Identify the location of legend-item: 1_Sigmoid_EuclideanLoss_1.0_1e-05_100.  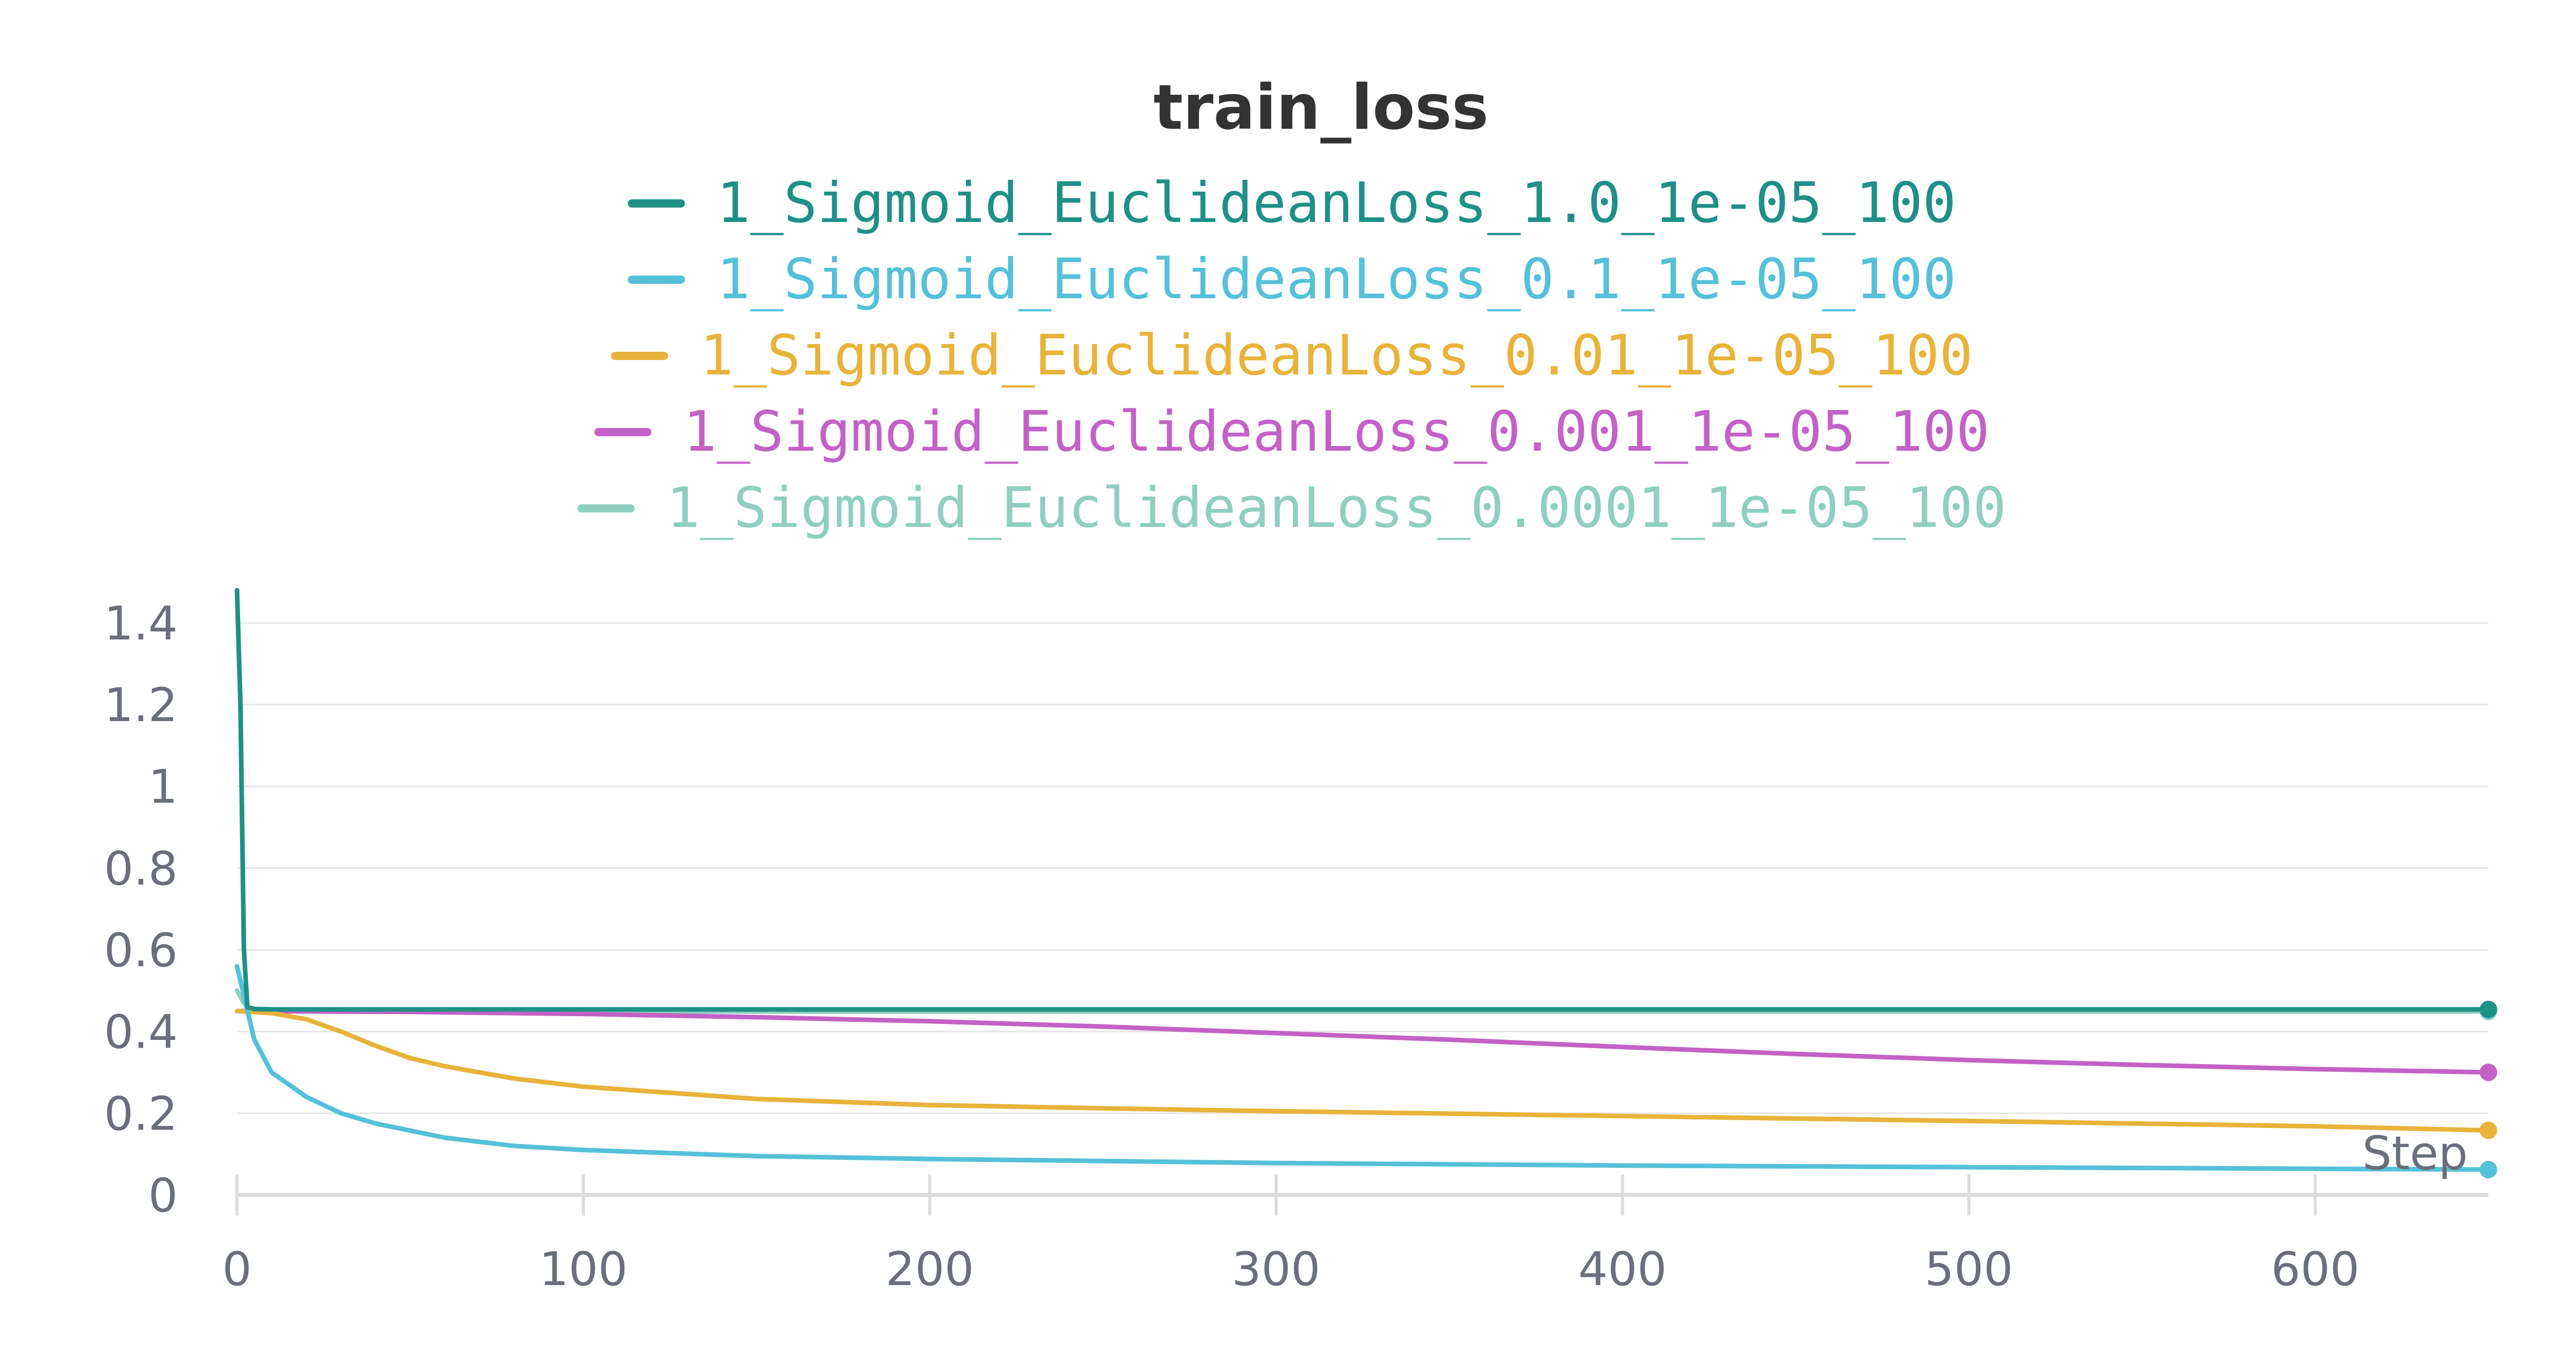
(1292, 203).